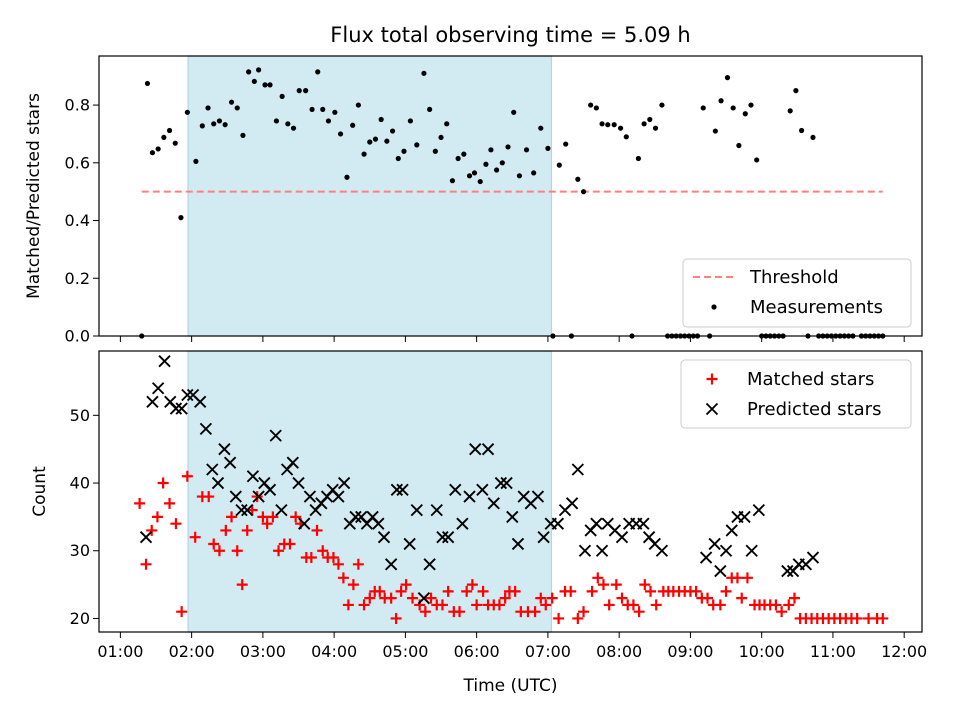  Describe the element at coordinates (40, 491) in the screenshot. I see `bottom-y-axis-label: Count` at that location.